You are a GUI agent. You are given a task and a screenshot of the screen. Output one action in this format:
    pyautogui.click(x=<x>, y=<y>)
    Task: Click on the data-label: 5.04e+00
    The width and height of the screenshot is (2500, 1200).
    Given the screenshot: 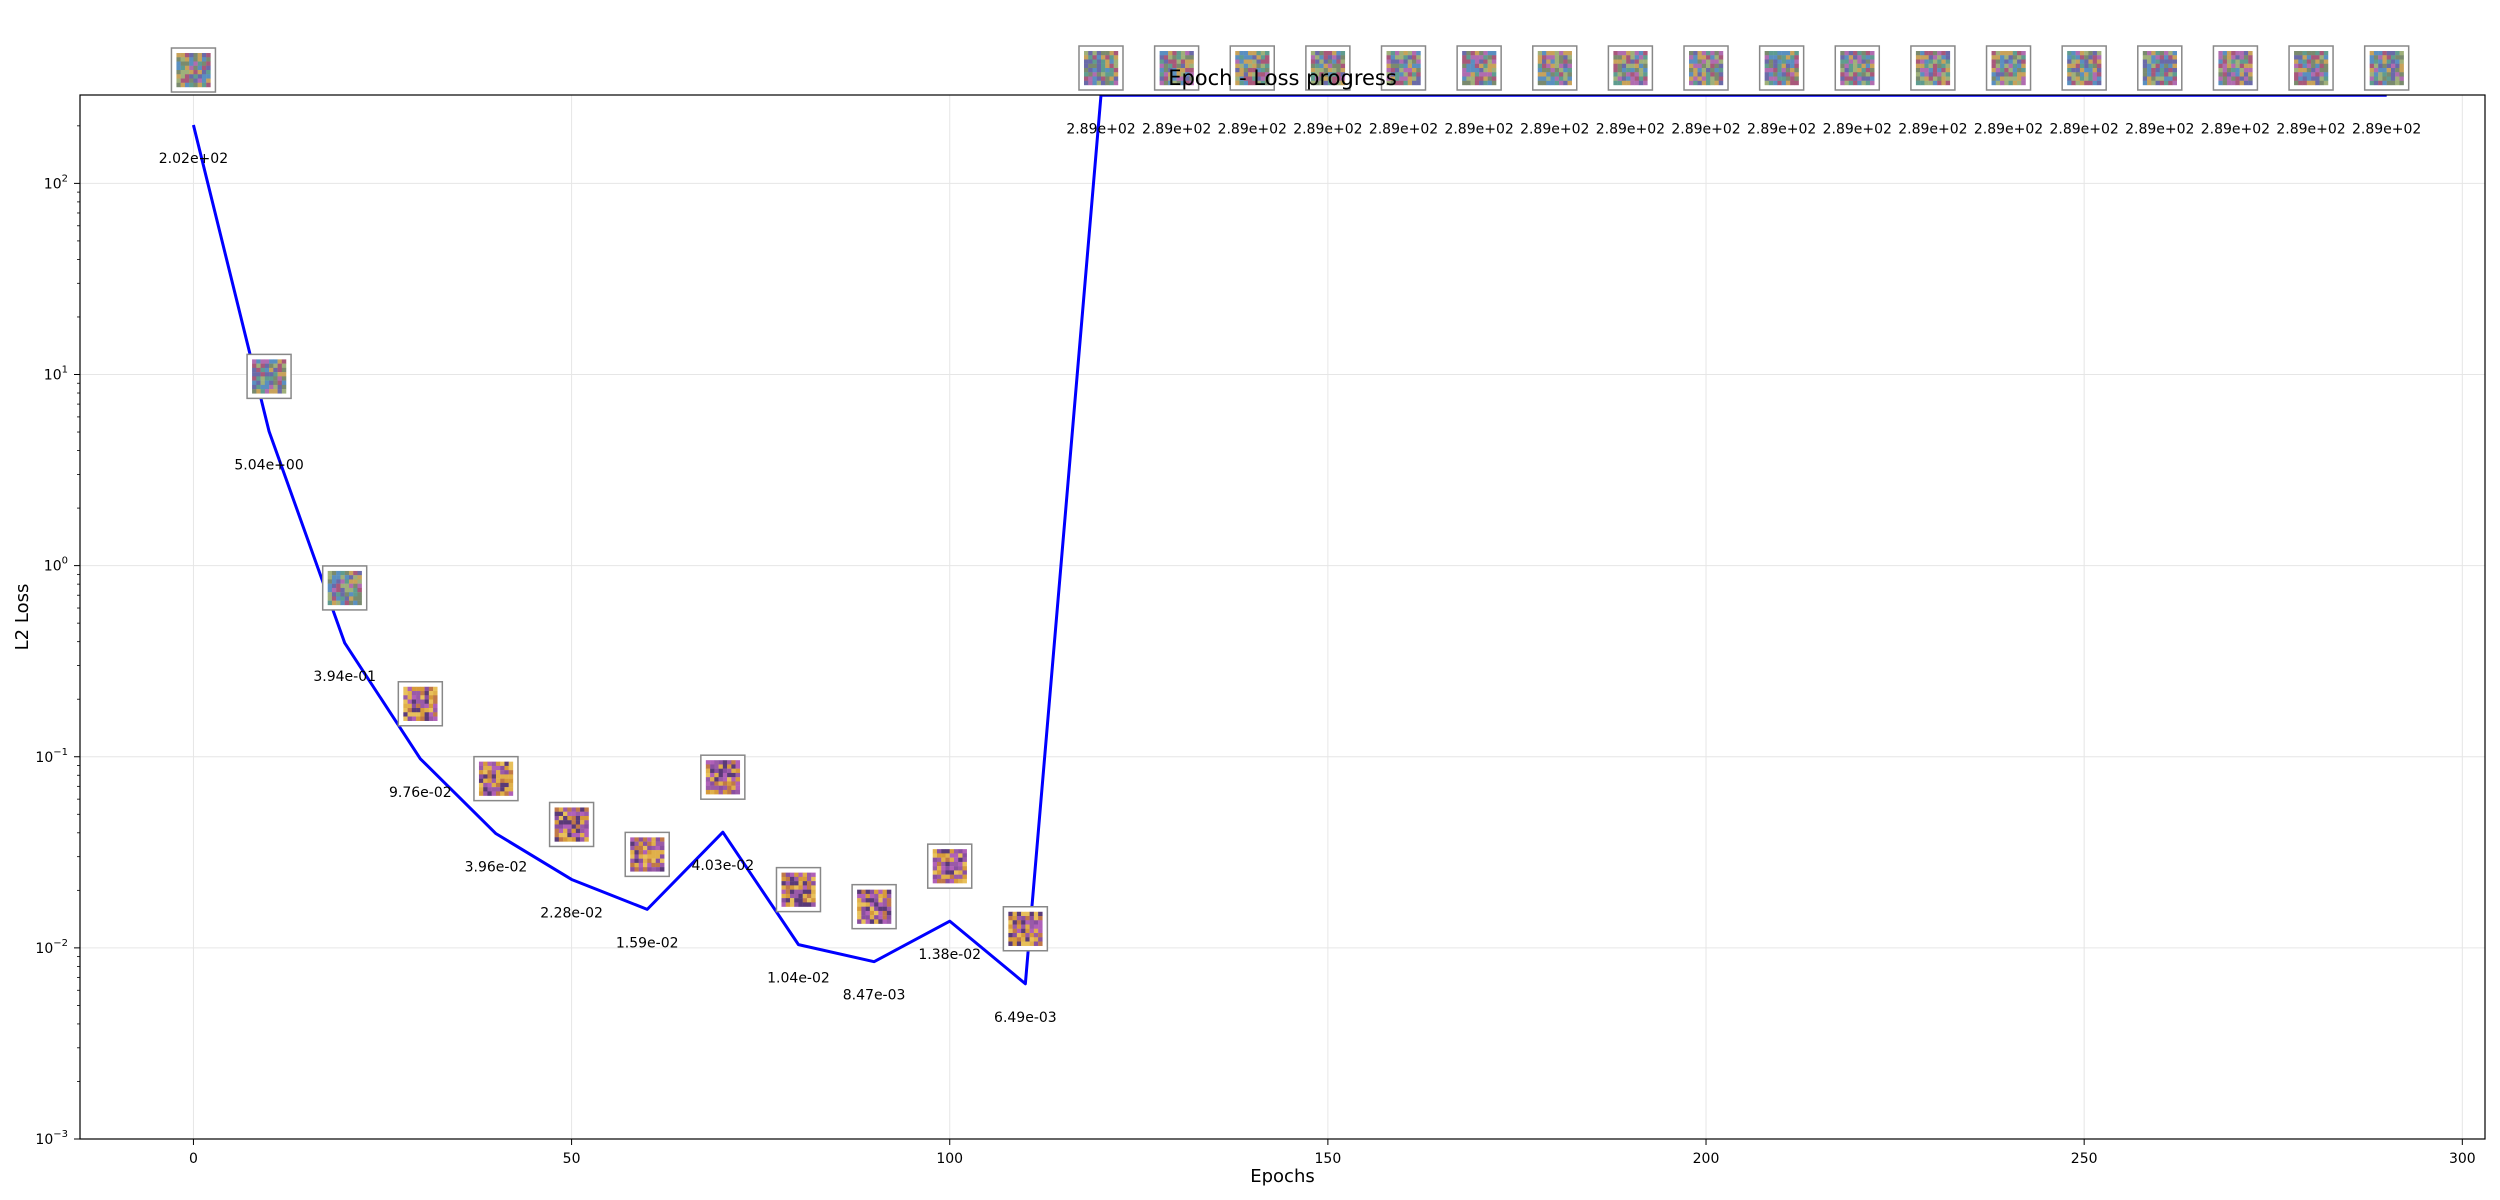 What is the action you would take?
    pyautogui.click(x=268, y=465)
    